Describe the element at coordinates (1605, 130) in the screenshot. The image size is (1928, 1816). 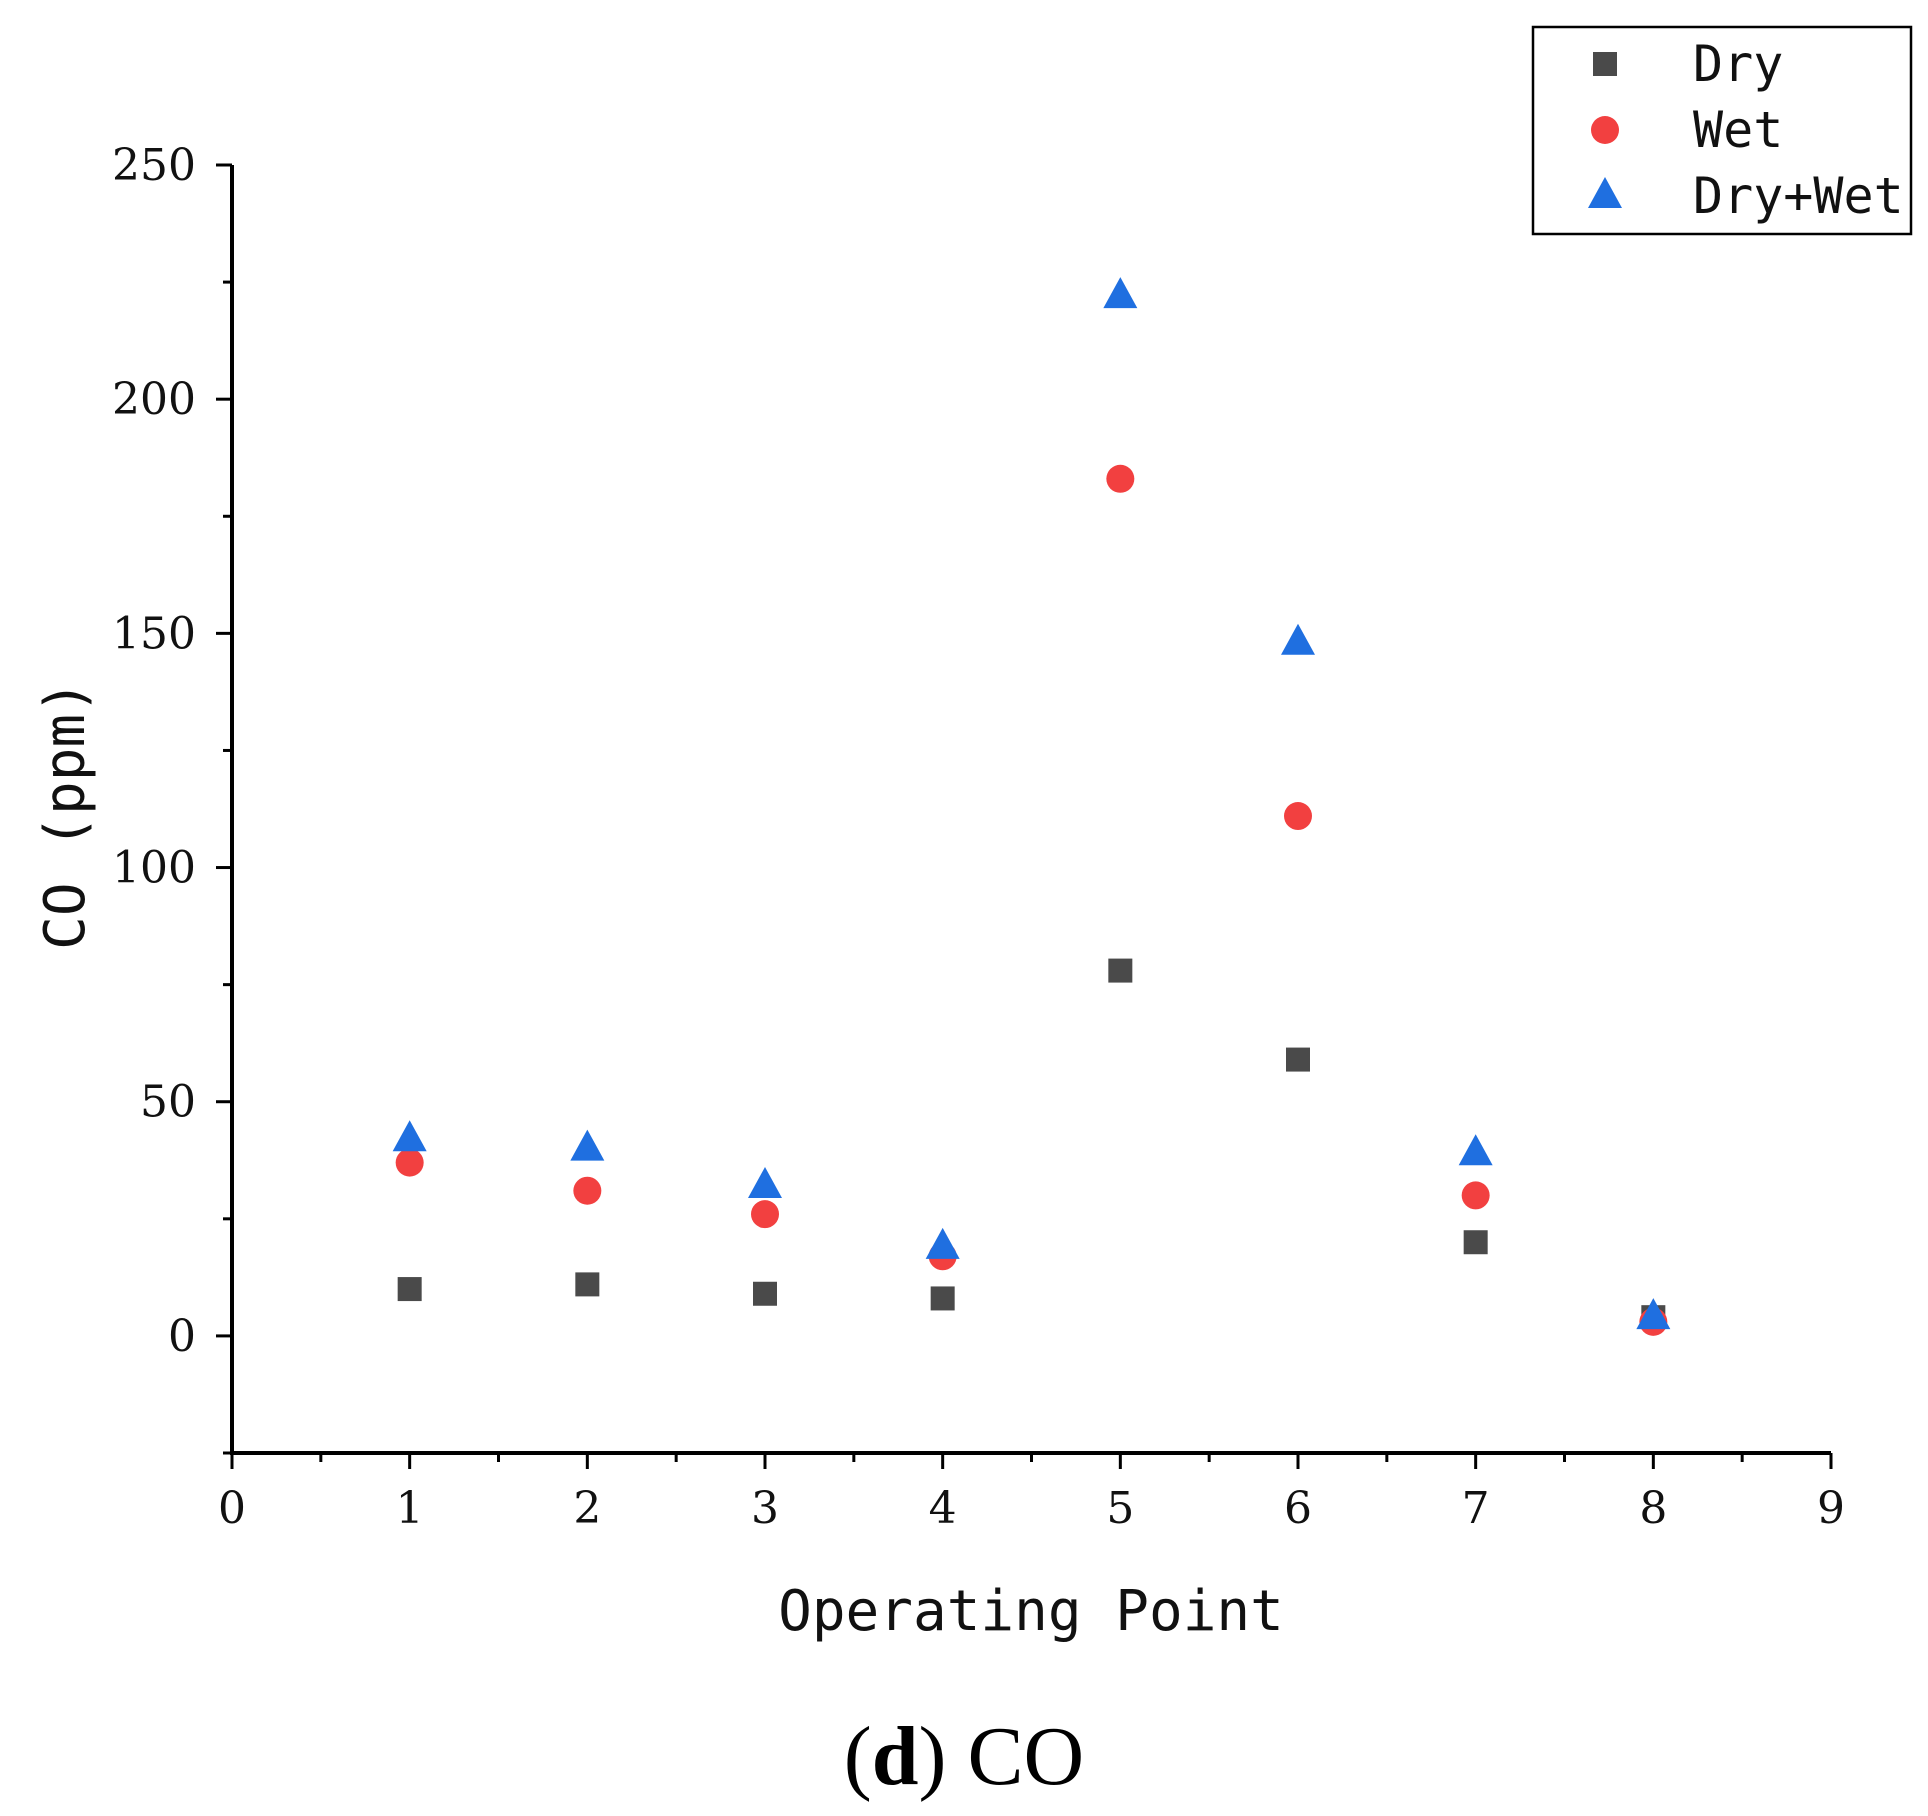
I see `legend-marker-wet` at that location.